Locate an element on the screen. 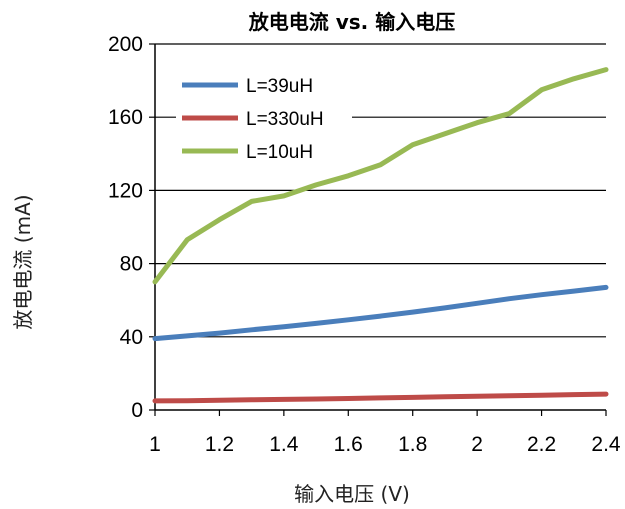  x-tick-label: 2 is located at coordinates (477, 444).